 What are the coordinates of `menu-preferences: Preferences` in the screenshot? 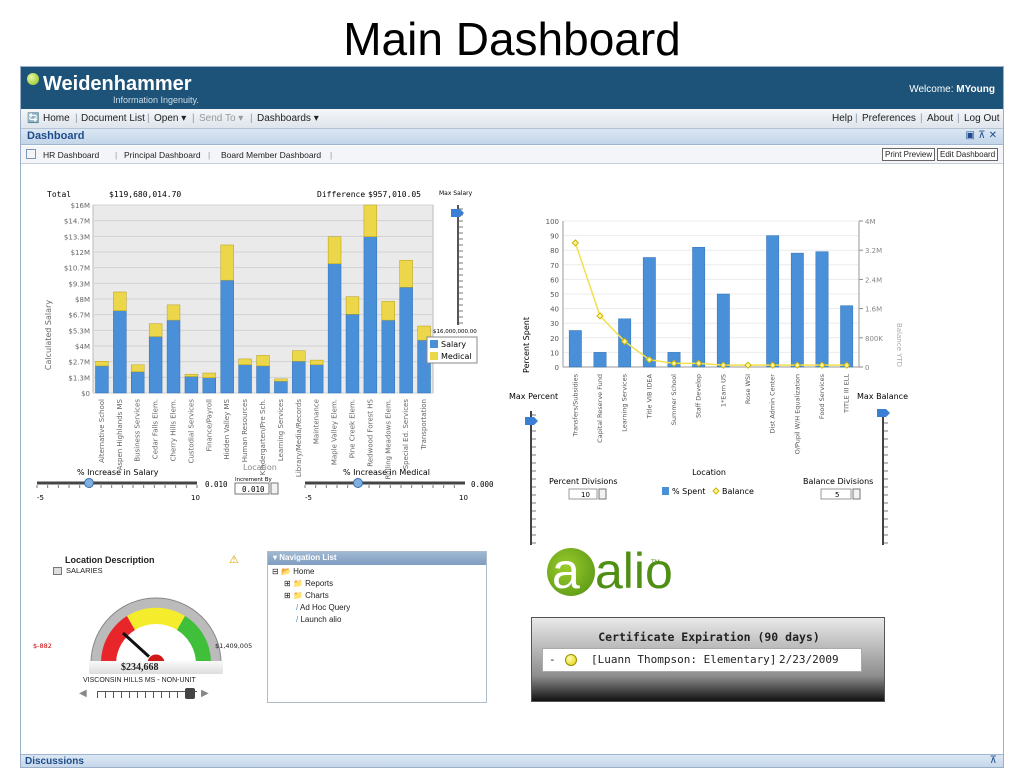 It's located at (889, 118).